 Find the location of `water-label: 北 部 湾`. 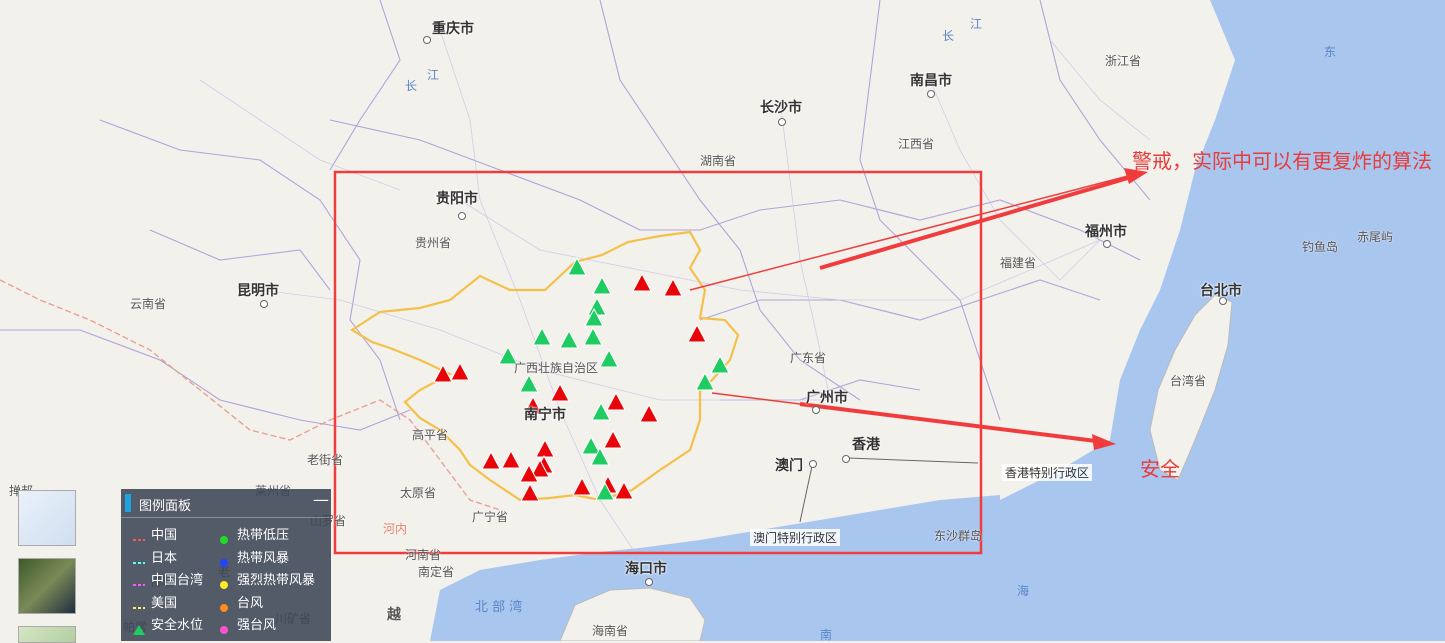

water-label: 北 部 湾 is located at coordinates (499, 607).